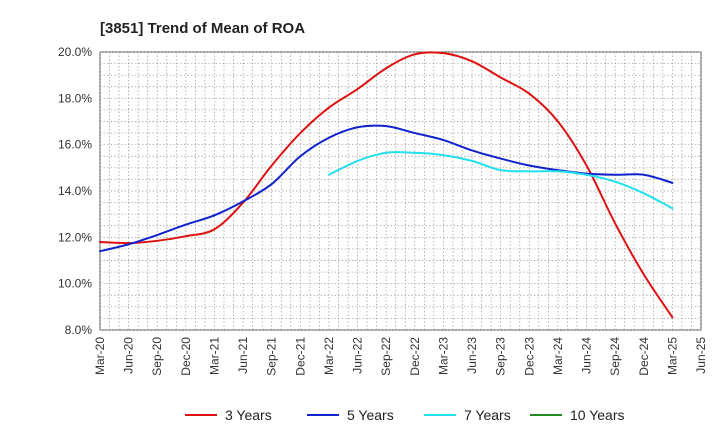 This screenshot has width=720, height=445. What do you see at coordinates (487, 415) in the screenshot?
I see `legend-label-7-years: 7 Years` at bounding box center [487, 415].